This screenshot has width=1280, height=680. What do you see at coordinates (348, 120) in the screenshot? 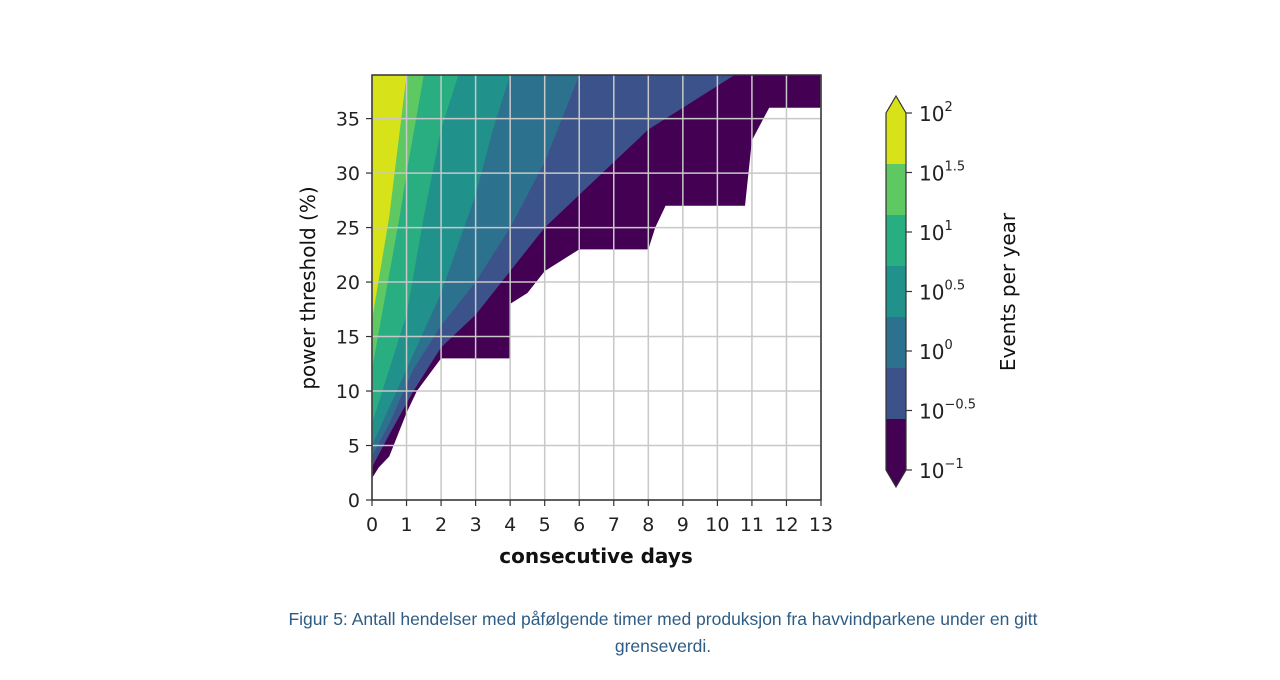
I see `y-tick-label: 35` at bounding box center [348, 120].